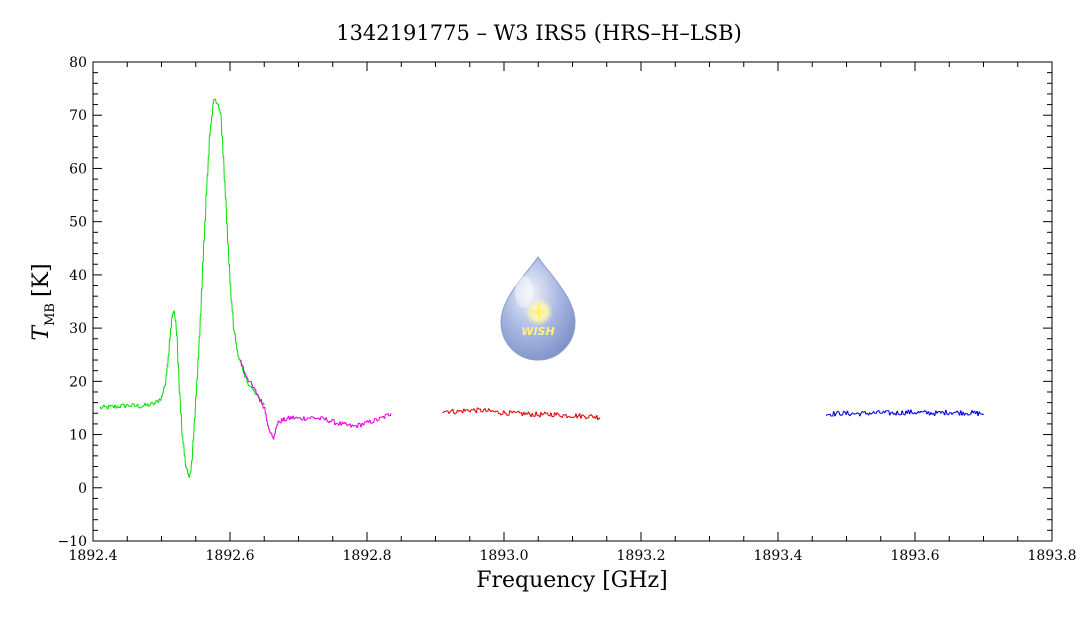 This screenshot has height=618, width=1076. I want to click on y-axis-label-unit: [K], so click(41, 280).